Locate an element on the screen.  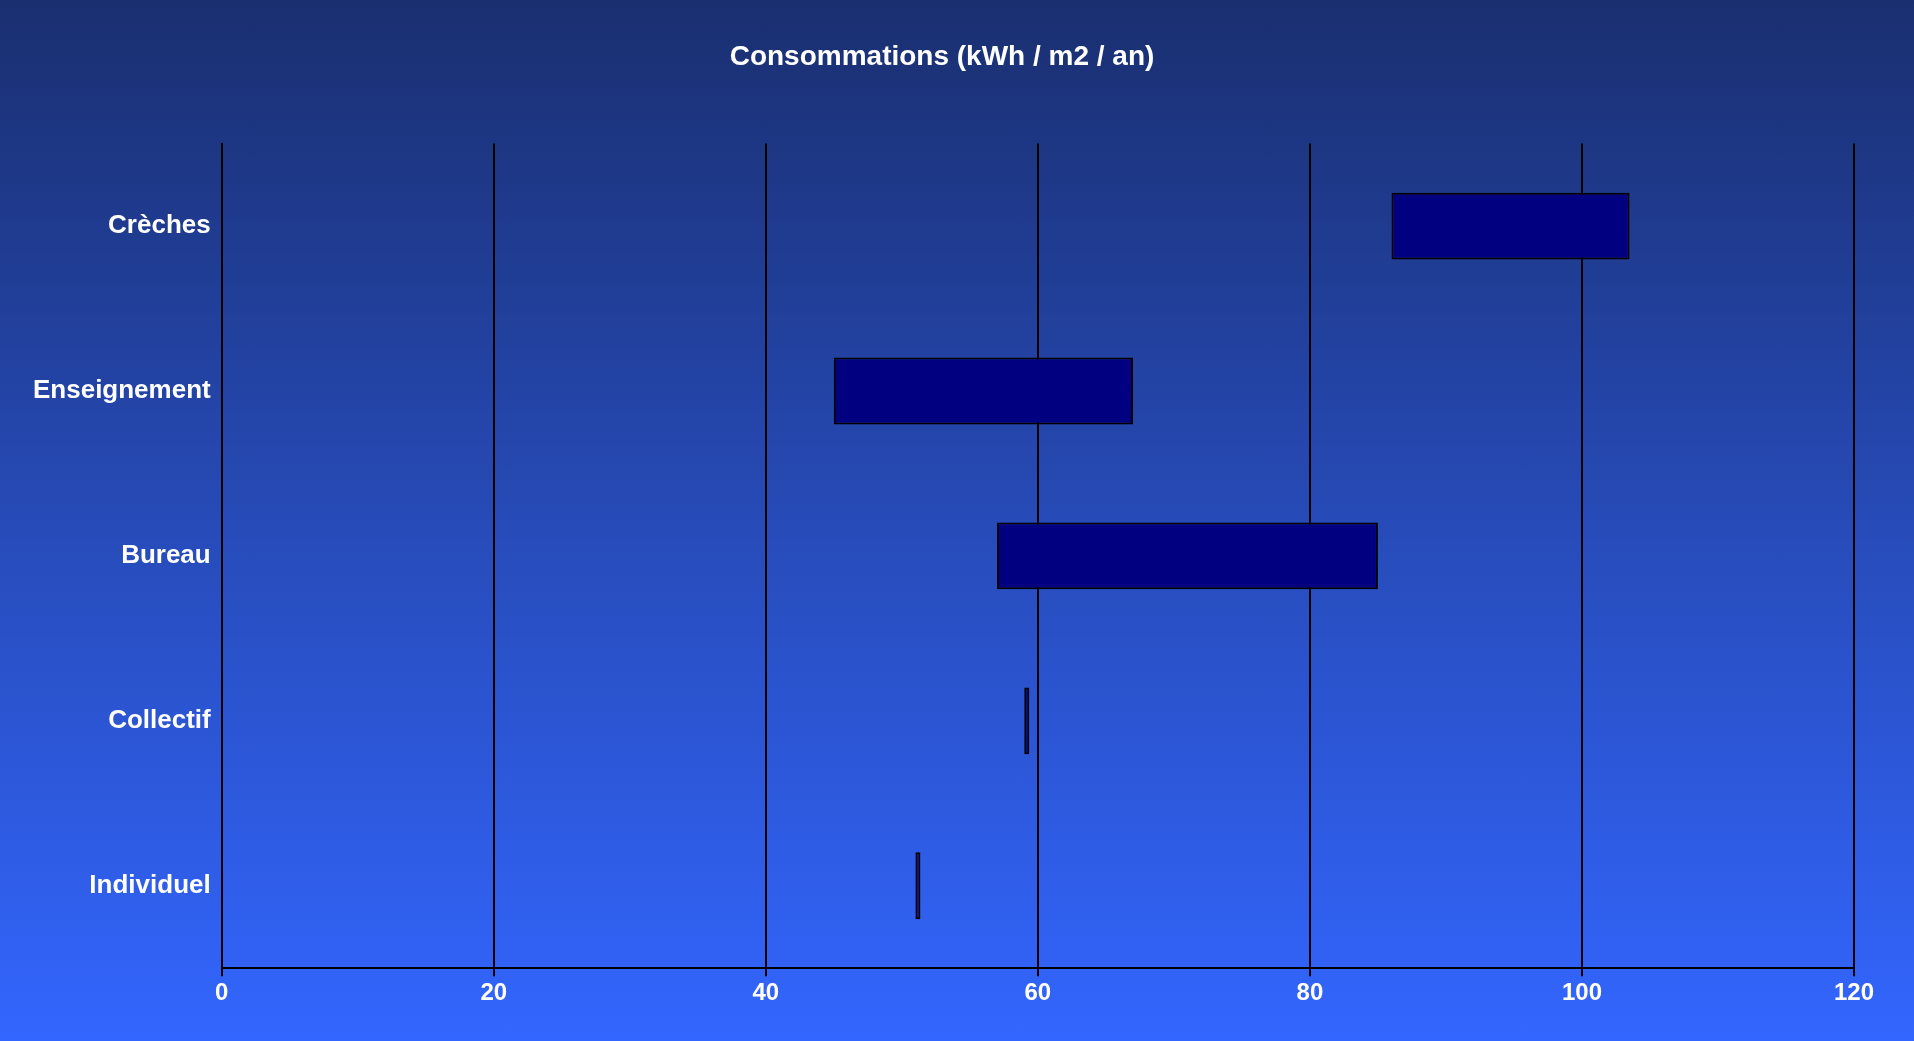
x-tick-label: 100 is located at coordinates (1581, 992).